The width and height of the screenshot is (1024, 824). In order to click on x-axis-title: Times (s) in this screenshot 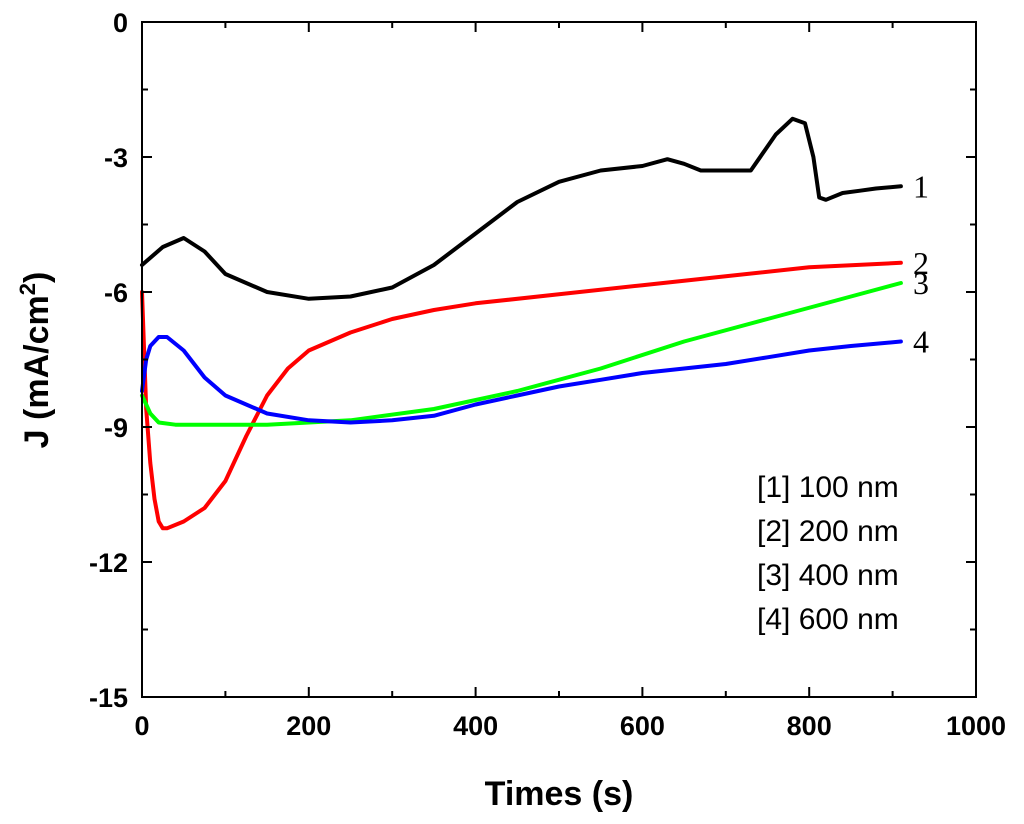, I will do `click(559, 794)`.